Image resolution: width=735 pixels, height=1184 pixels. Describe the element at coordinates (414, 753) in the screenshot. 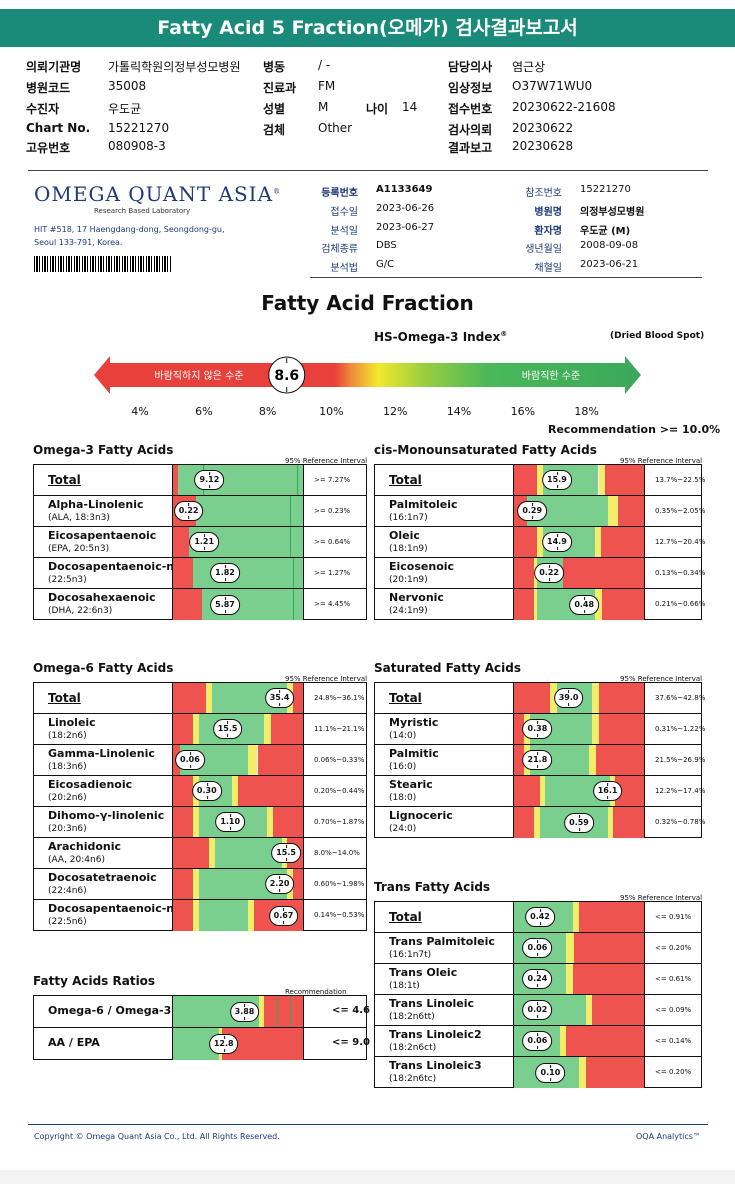

I see `fatty-acid-name: Palmitic` at that location.